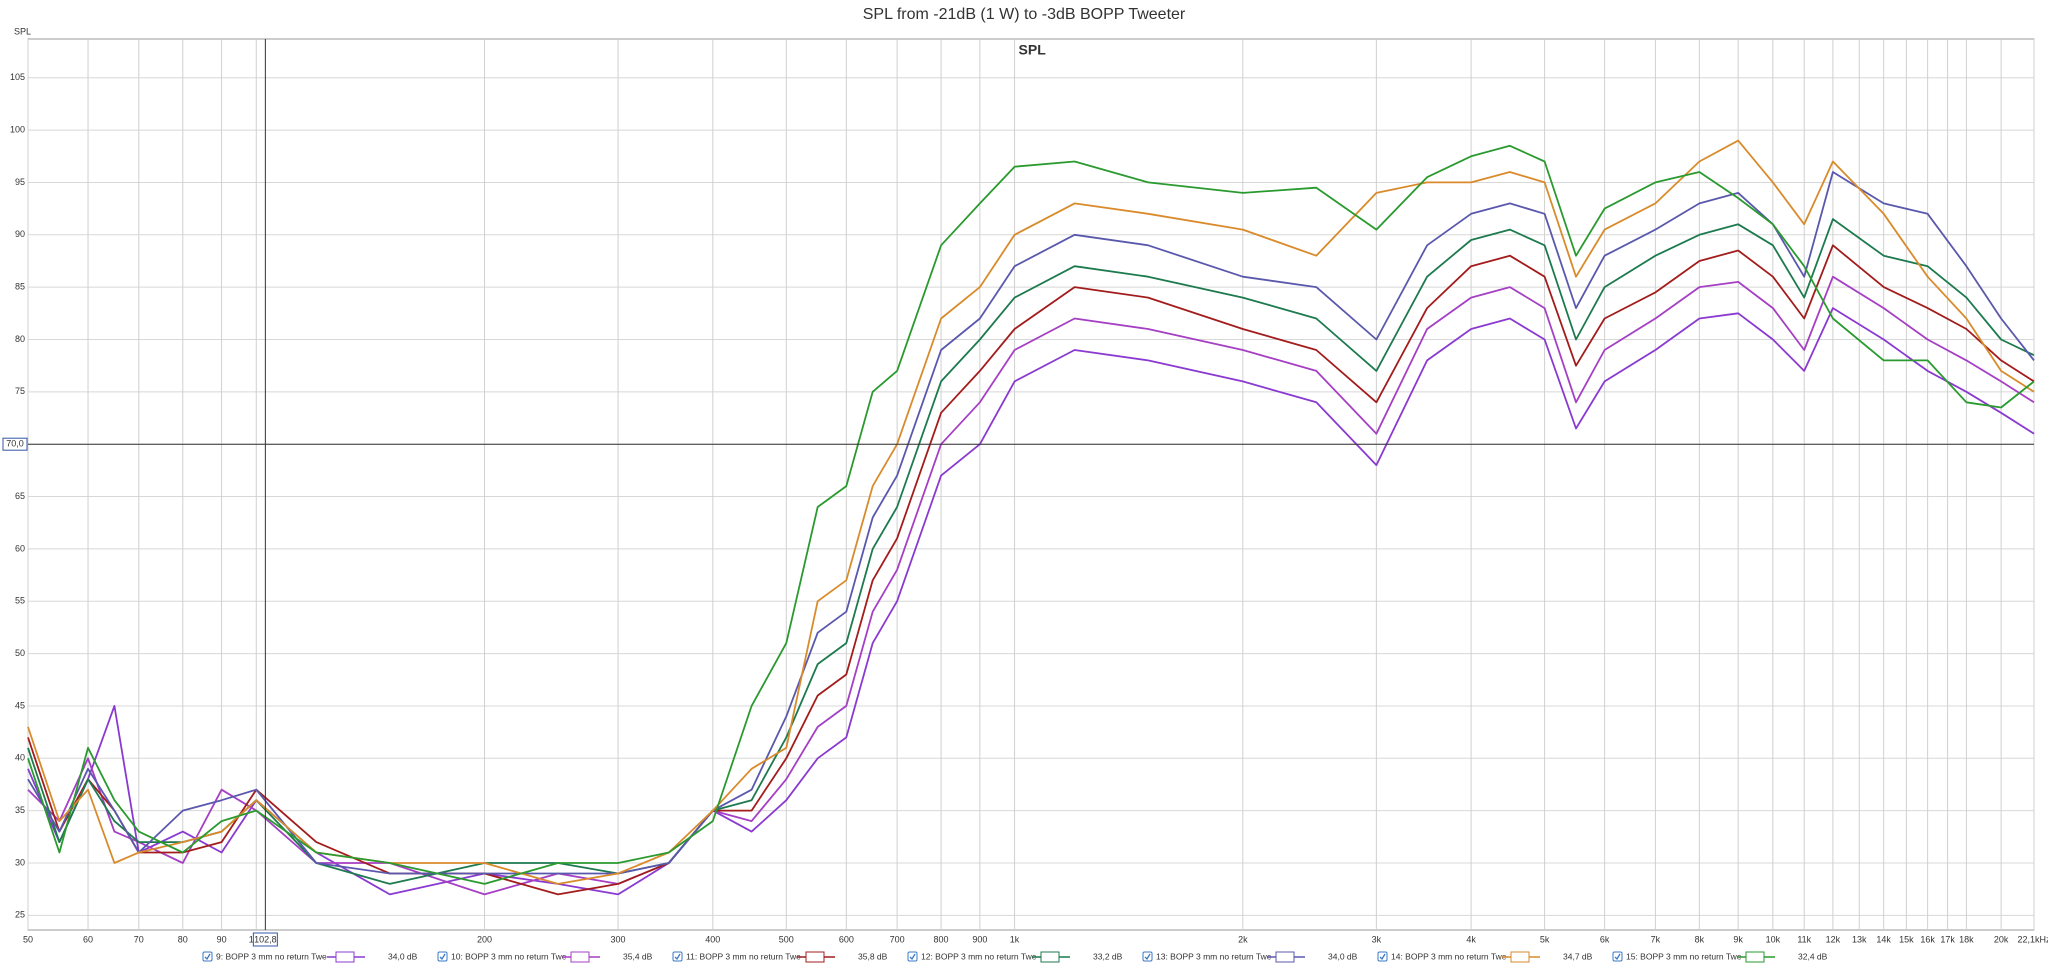 This screenshot has width=2048, height=965. I want to click on x-tick-label: 700, so click(897, 939).